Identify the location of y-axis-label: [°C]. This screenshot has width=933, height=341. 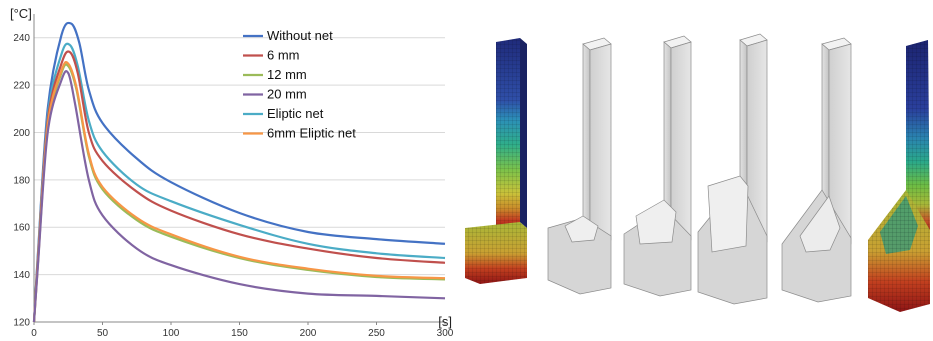
(21, 13).